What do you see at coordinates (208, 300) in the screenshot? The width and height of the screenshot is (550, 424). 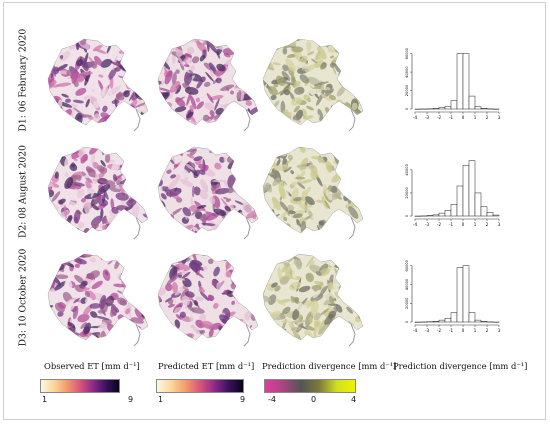 I see `predicted-et-map-d3` at bounding box center [208, 300].